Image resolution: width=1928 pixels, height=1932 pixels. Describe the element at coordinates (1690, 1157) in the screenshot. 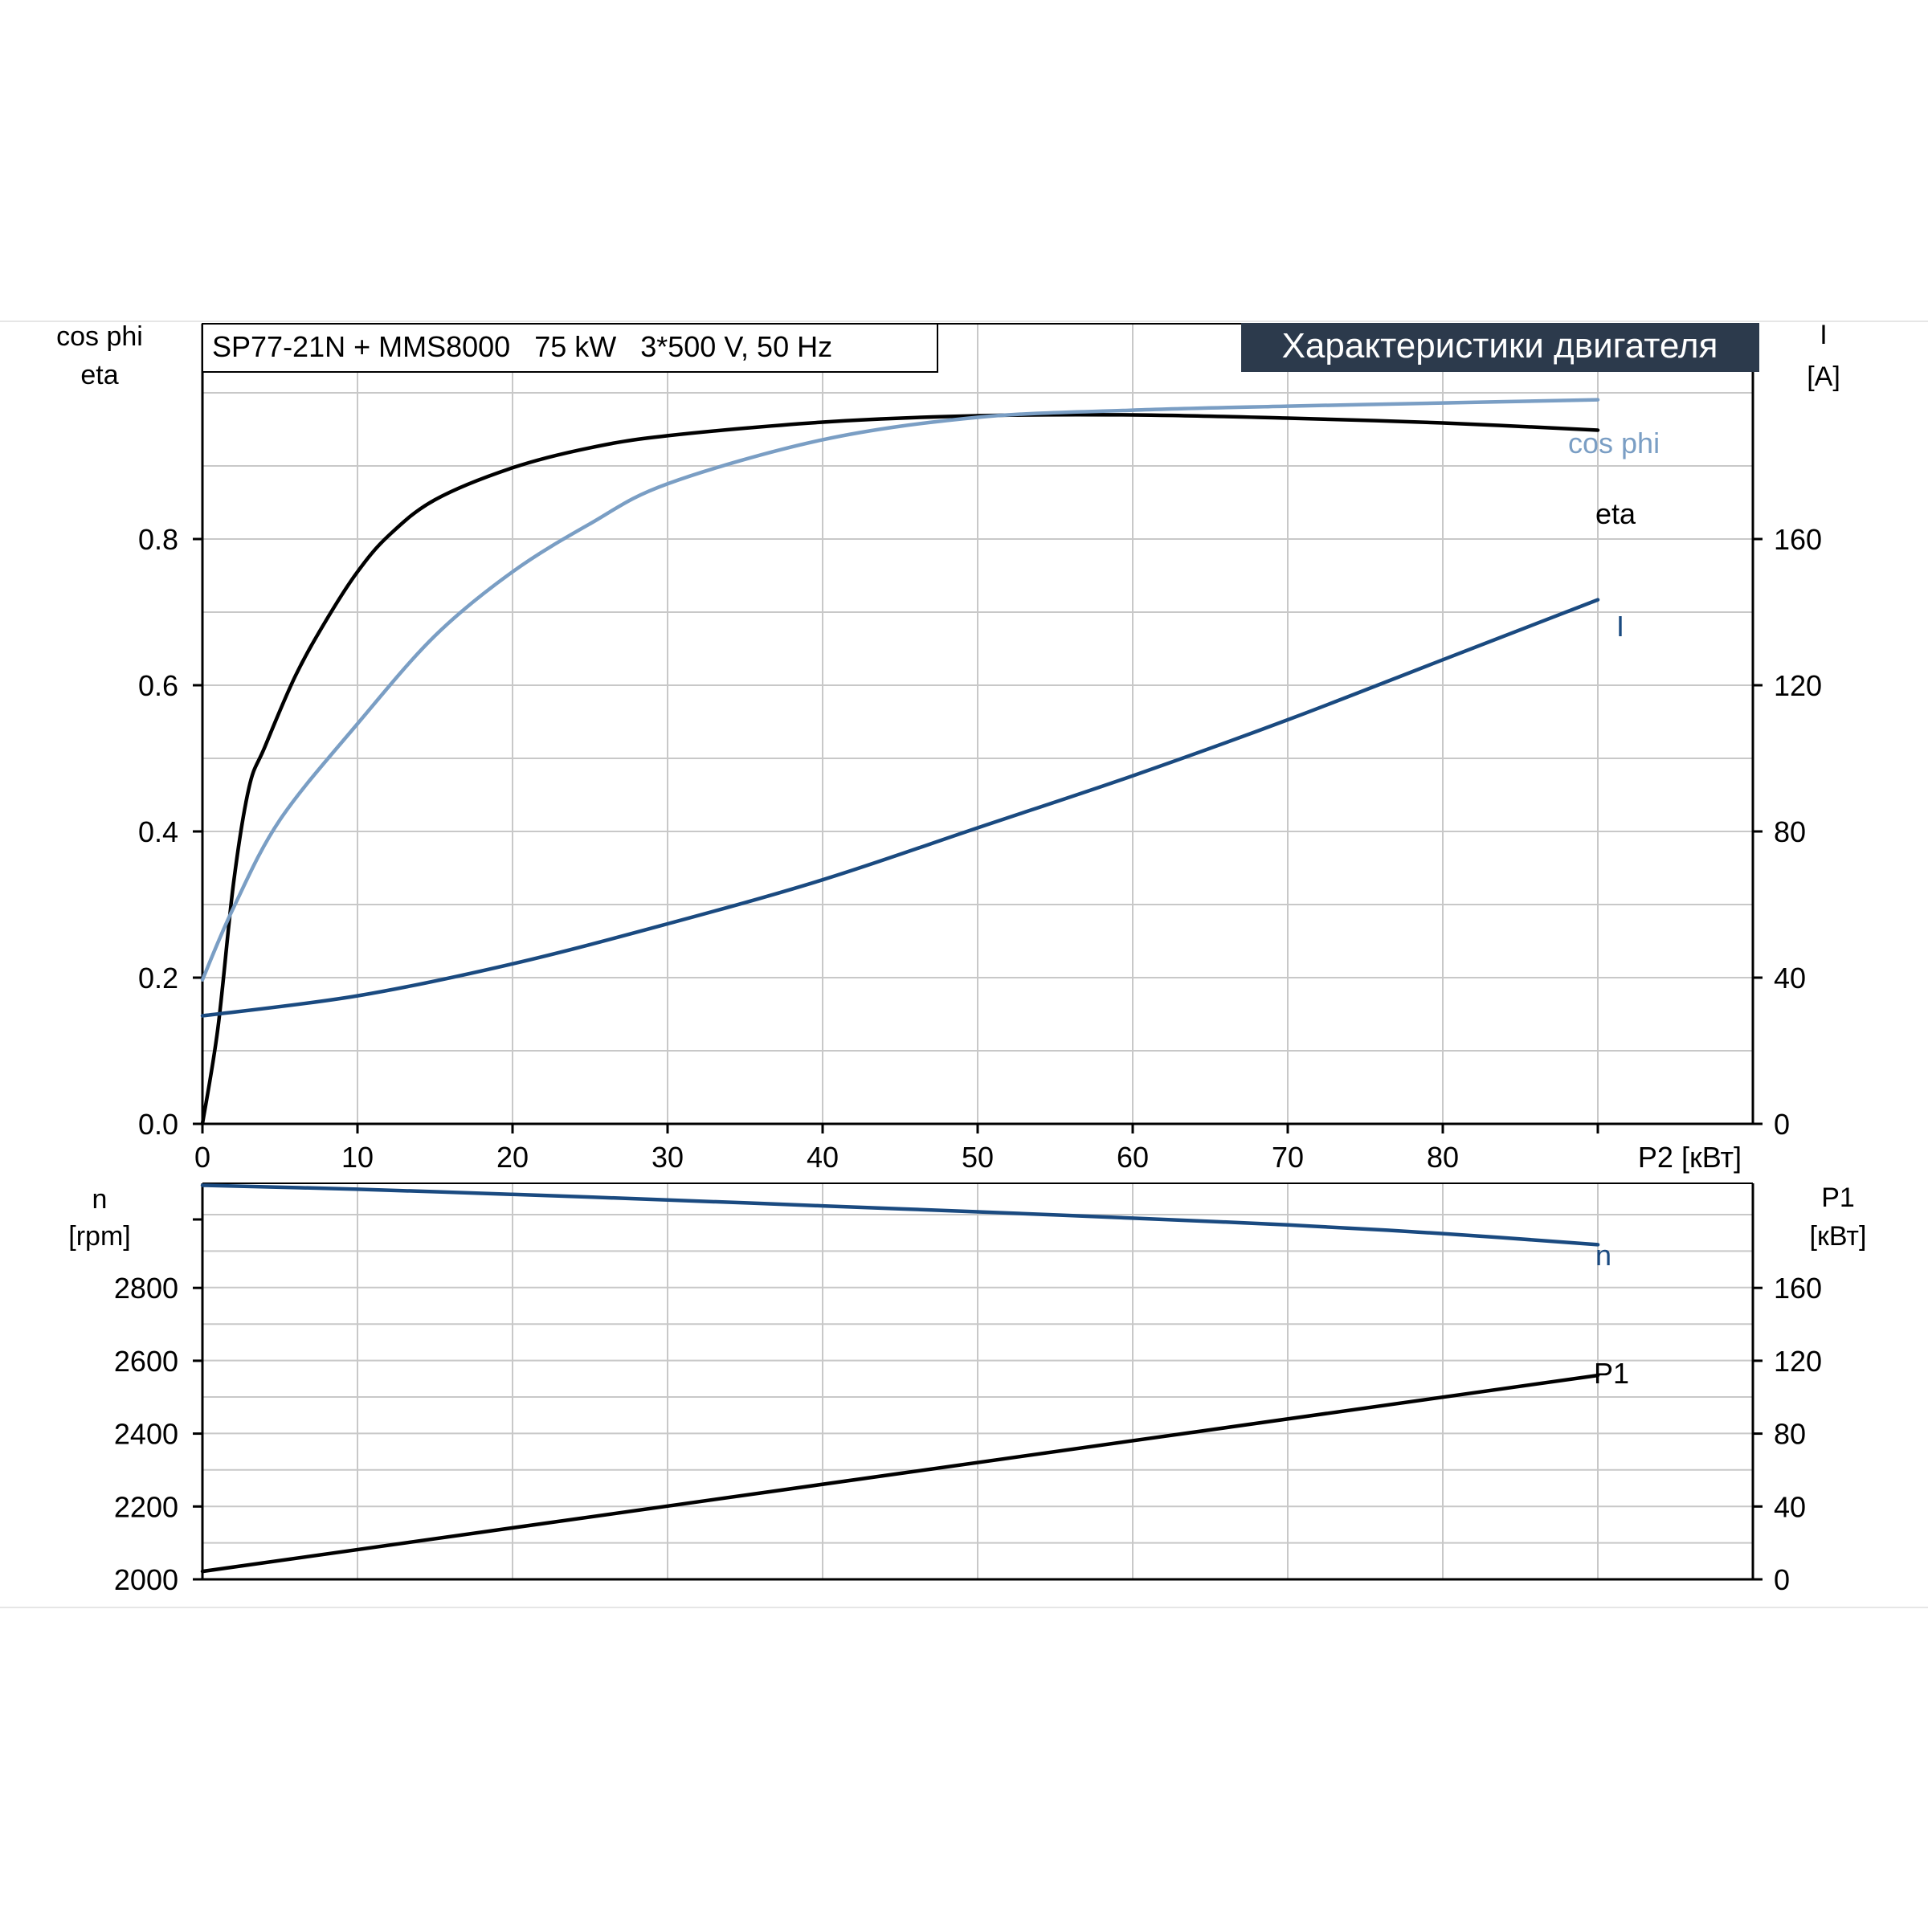

I see `panel1-x-axis-title: P2 [кВт]` at that location.